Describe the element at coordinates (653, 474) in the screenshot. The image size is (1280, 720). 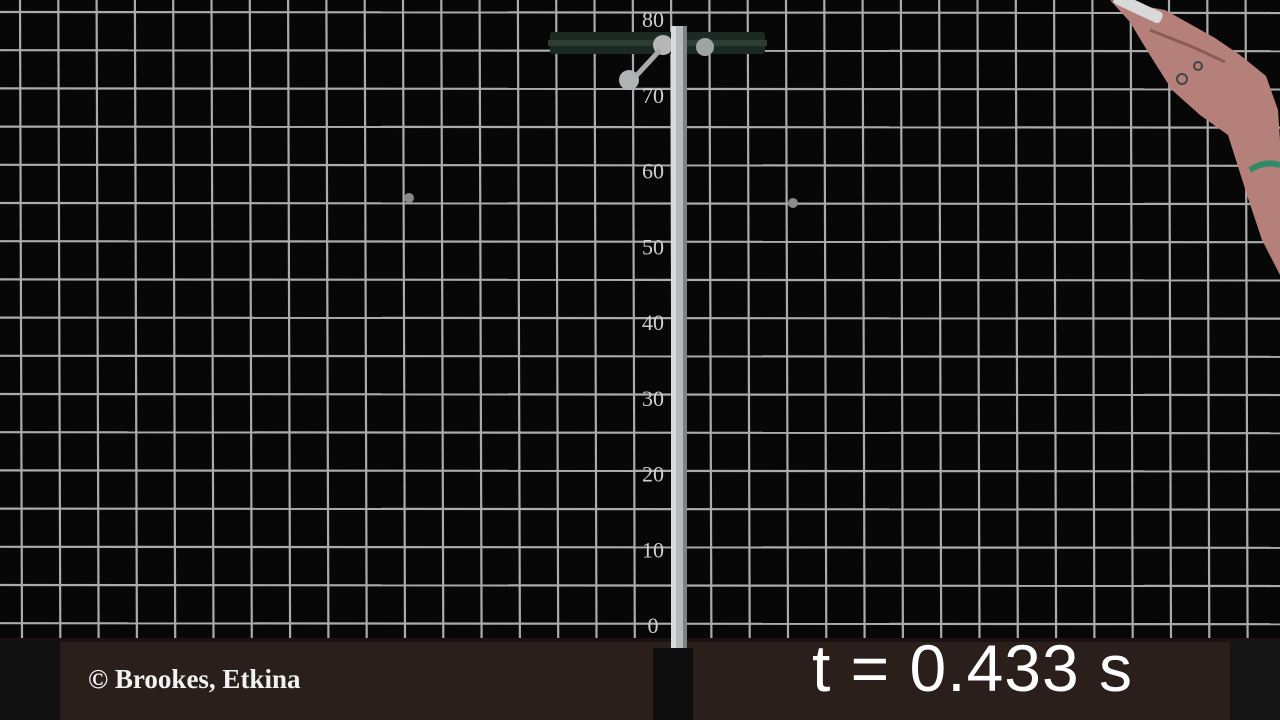
I see `scale-label-20: 20` at that location.